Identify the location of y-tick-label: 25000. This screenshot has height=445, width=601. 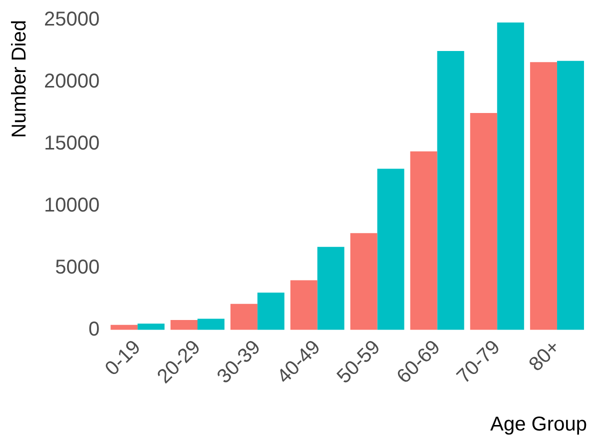
(72, 19).